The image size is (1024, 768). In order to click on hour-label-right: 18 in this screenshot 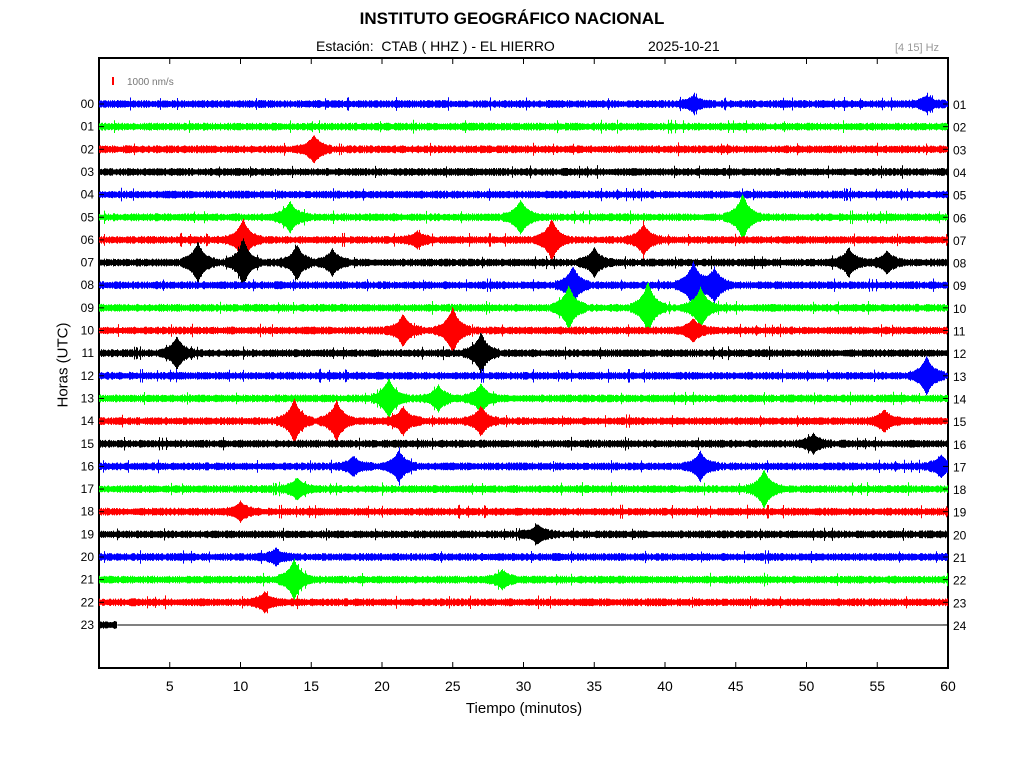, I will do `click(960, 490)`.